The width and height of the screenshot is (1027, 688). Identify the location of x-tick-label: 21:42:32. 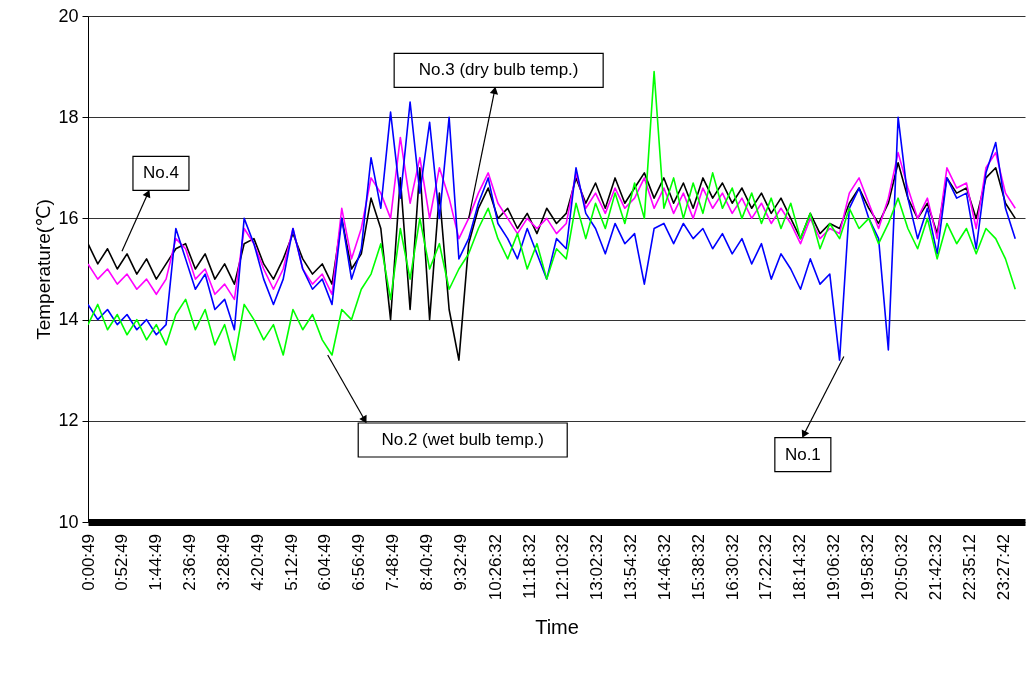
(935, 567).